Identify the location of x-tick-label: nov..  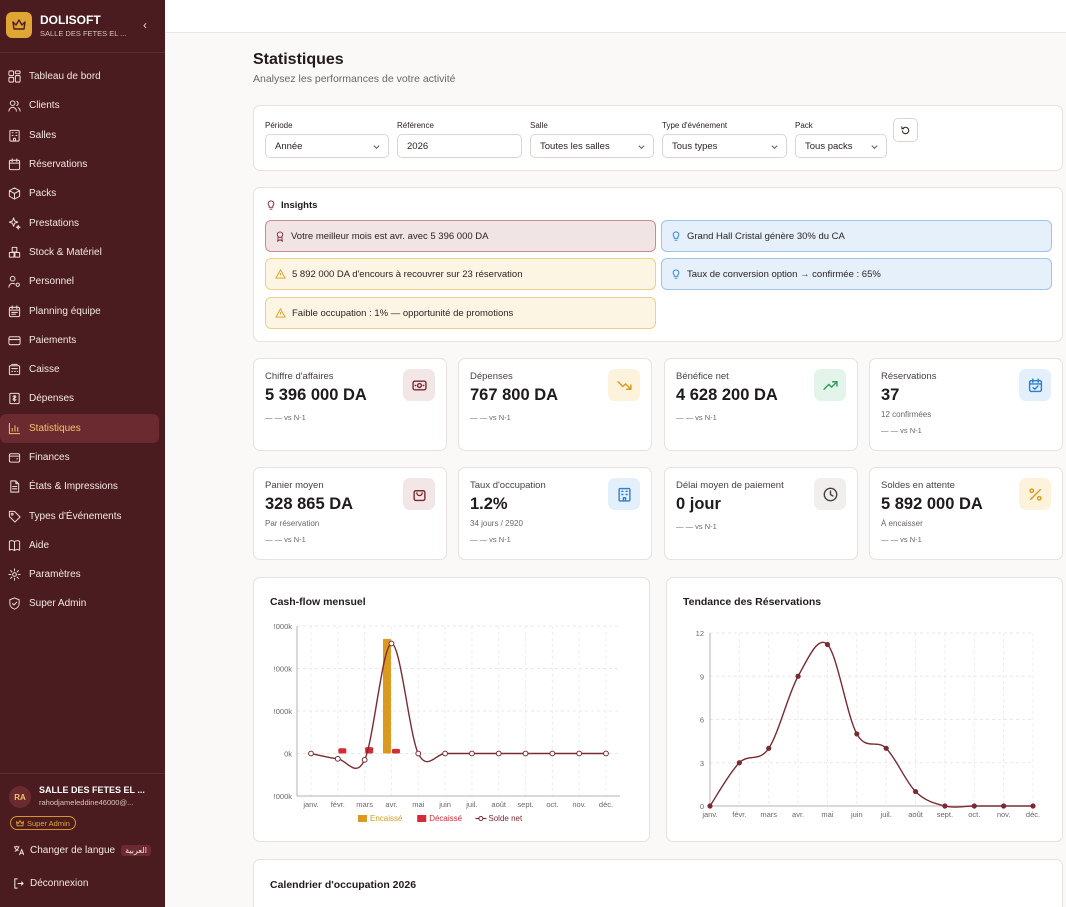
(1004, 814).